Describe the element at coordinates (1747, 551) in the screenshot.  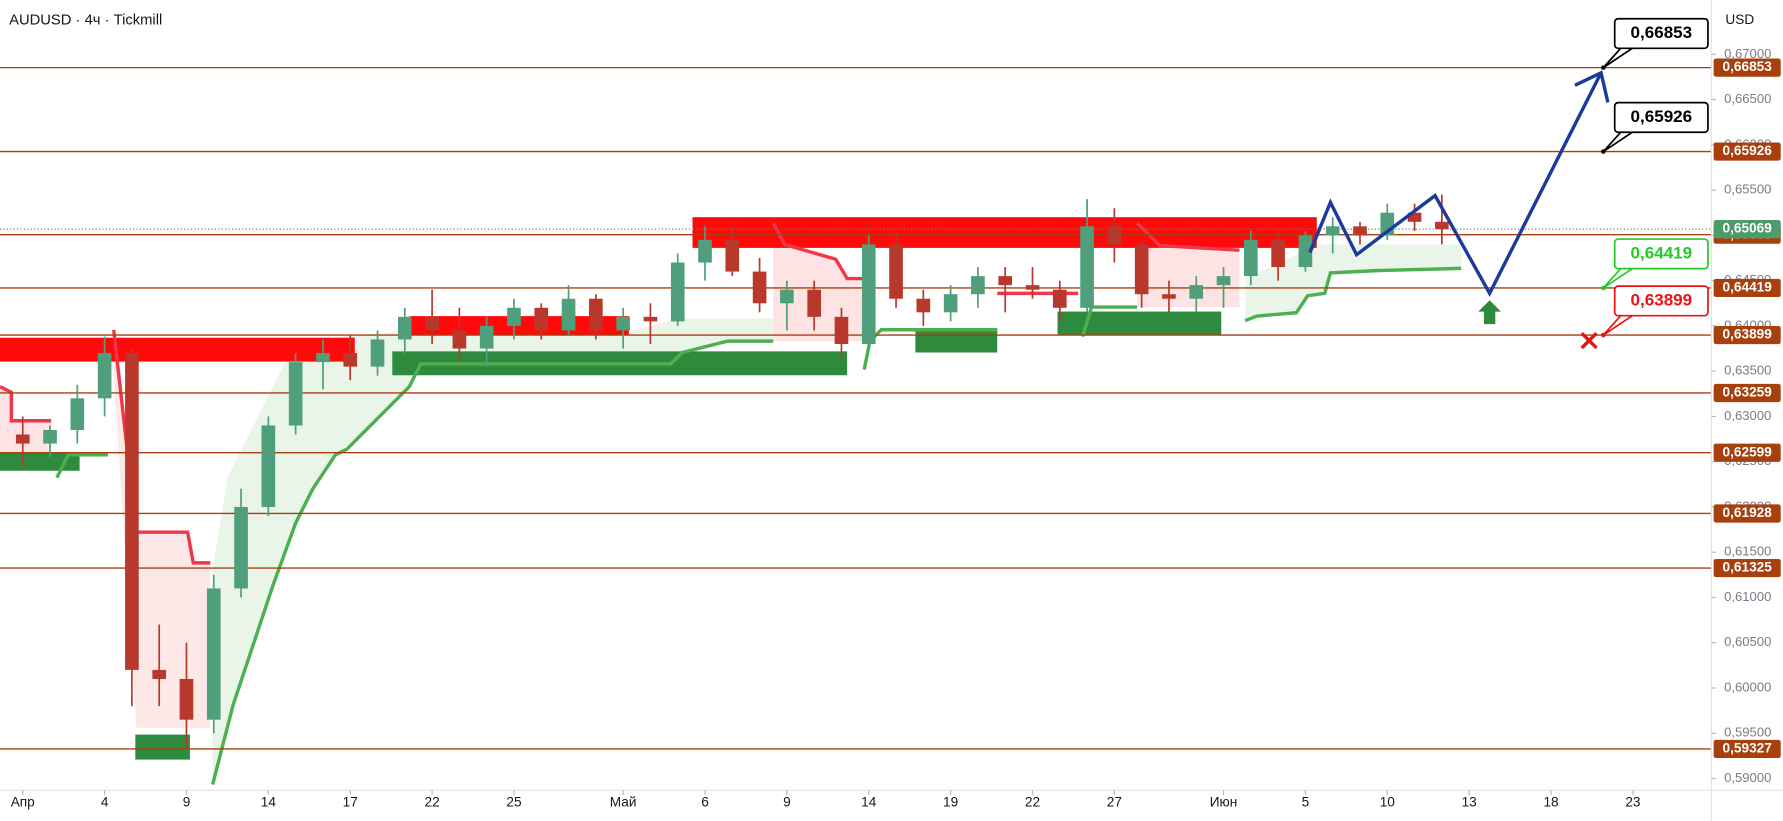
I see `y-tick-label: 0,61500` at that location.